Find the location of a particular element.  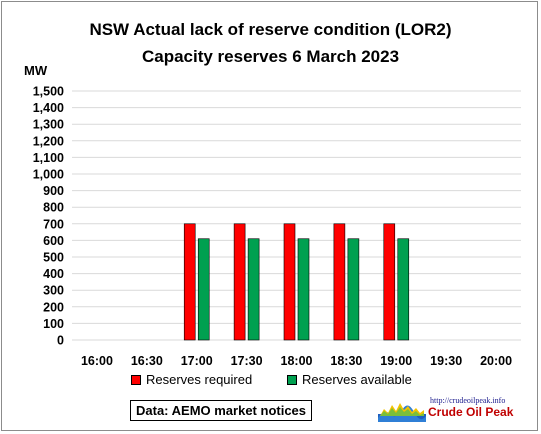

x-tick-label: 16:00 is located at coordinates (97, 361).